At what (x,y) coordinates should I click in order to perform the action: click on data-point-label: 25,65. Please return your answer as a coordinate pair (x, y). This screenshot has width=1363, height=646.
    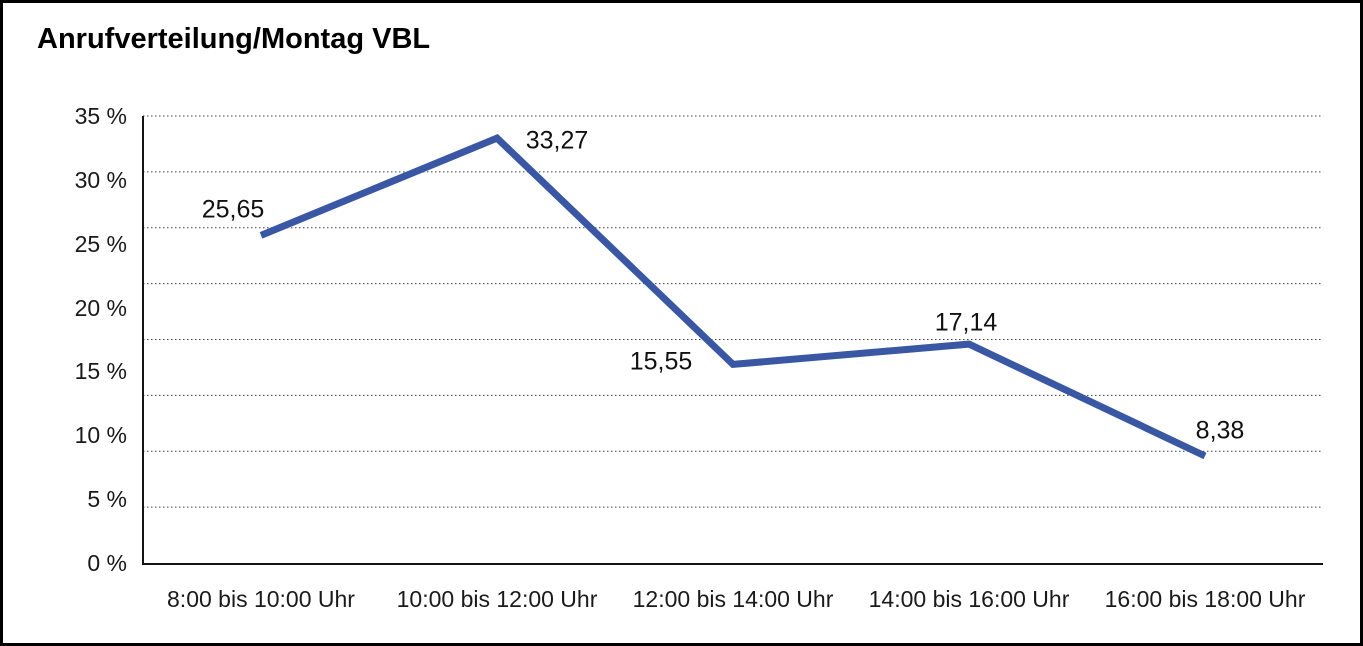
    Looking at the image, I should click on (233, 209).